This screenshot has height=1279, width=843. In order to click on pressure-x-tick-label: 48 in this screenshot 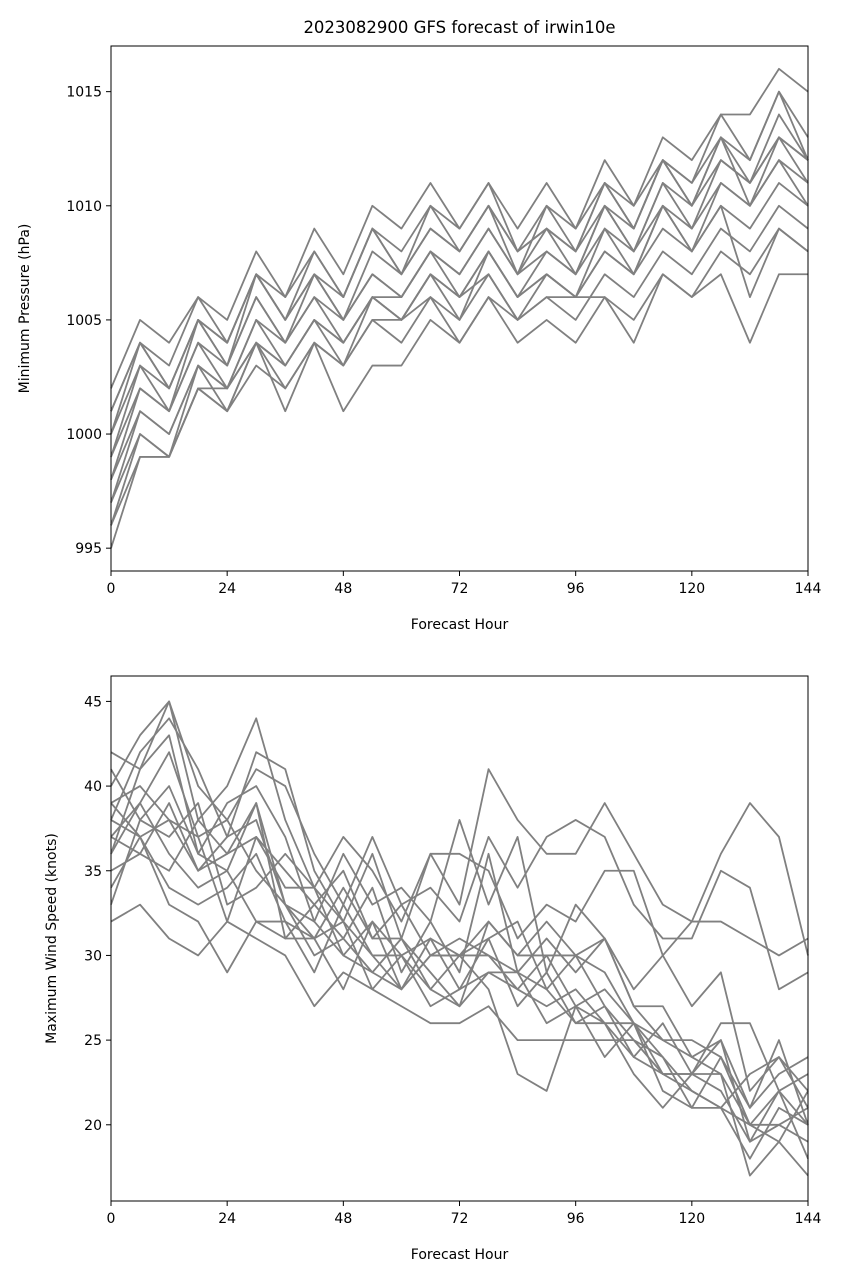, I will do `click(343, 589)`.